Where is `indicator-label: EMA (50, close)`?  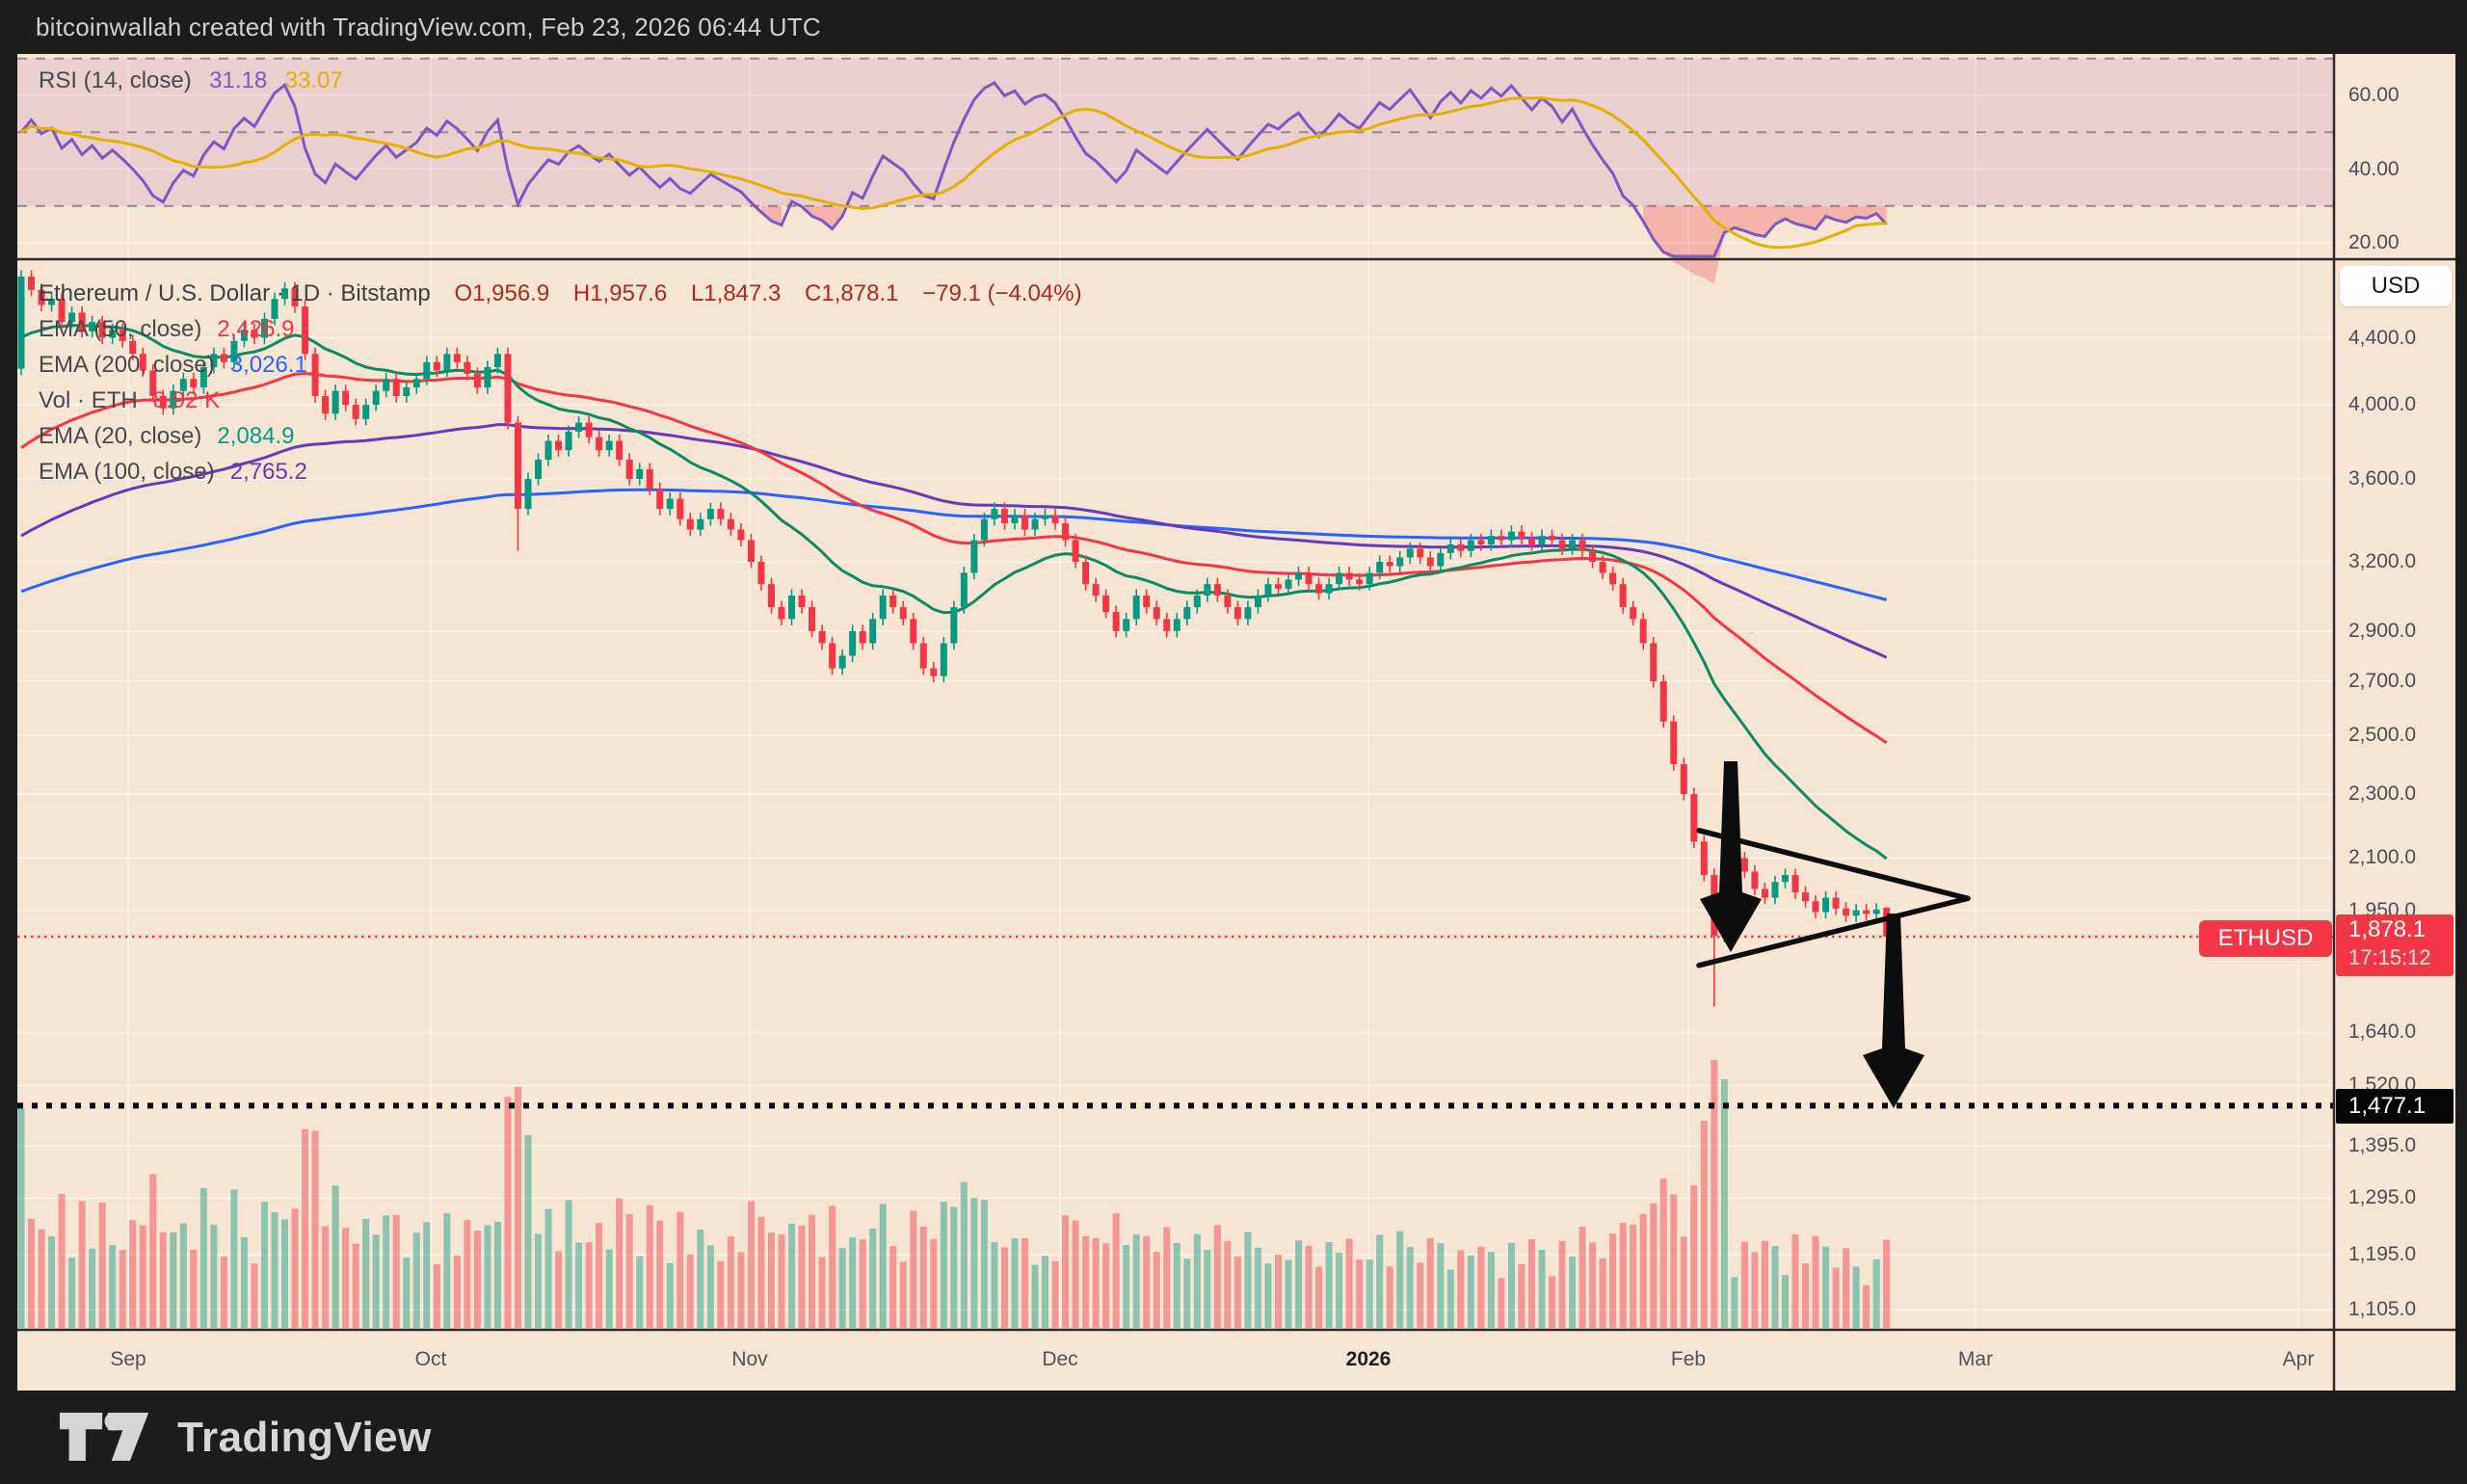 indicator-label: EMA (50, close) is located at coordinates (120, 329).